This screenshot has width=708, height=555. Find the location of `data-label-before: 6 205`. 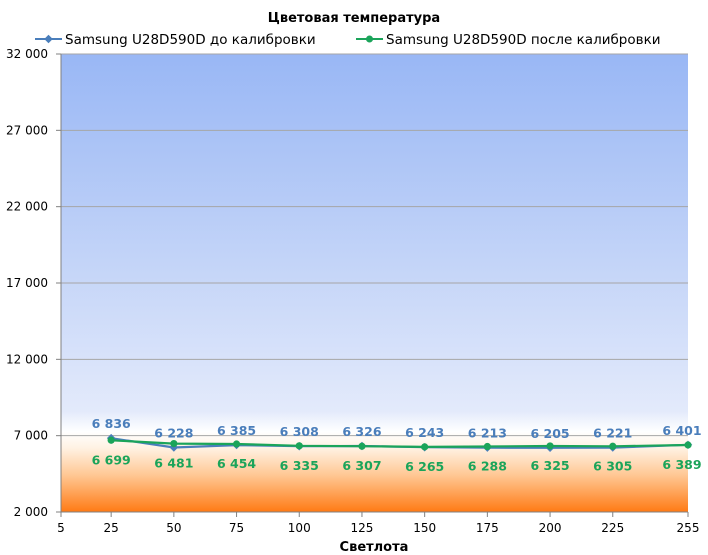

data-label-before: 6 205 is located at coordinates (549, 433).